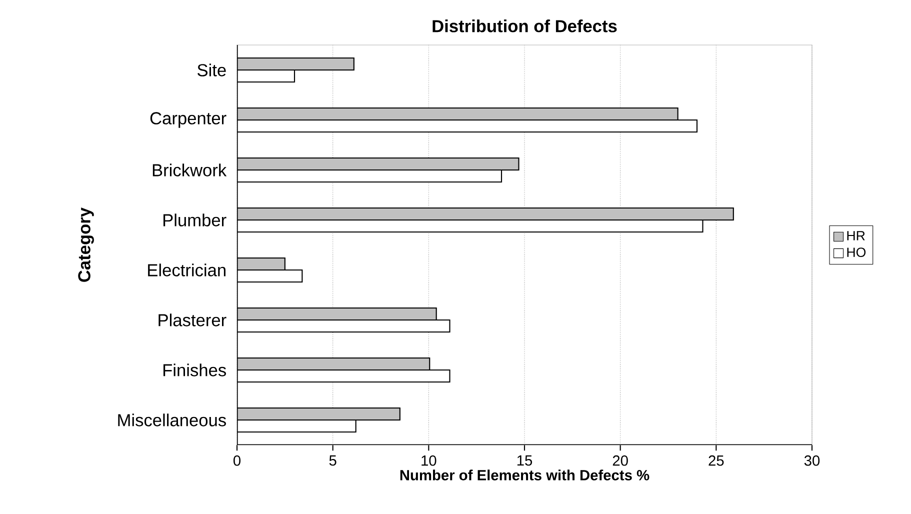  Describe the element at coordinates (236, 460) in the screenshot. I see `x-tick-label: 0` at that location.